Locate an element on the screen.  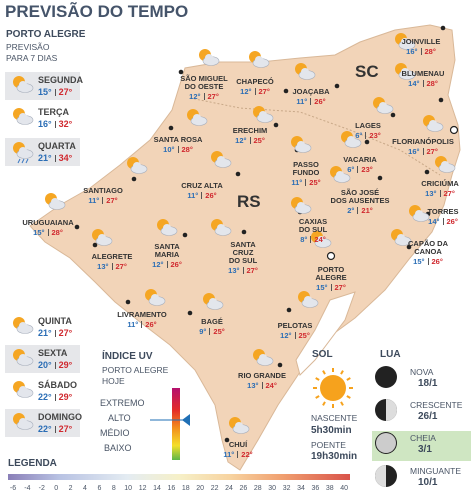
city-temps: 8° 24° is located at coordinates (313, 240).